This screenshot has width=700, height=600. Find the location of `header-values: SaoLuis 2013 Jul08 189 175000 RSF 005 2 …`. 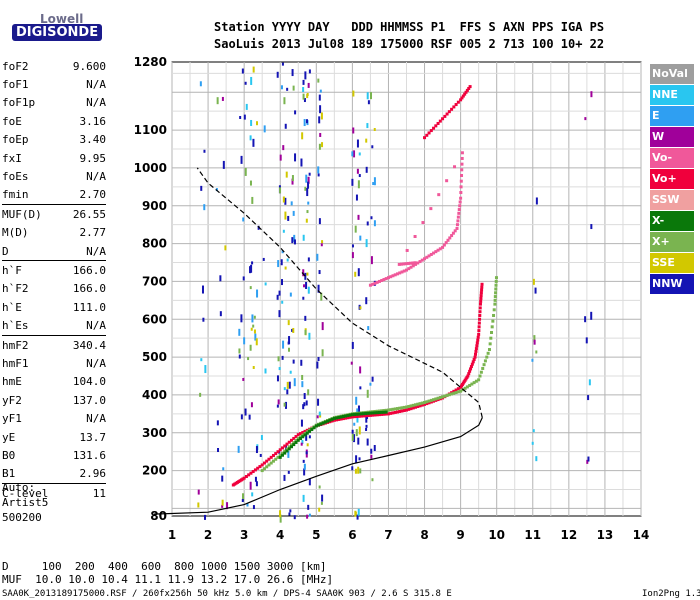

header-values: SaoLuis 2013 Jul08 189 175000 RSF 005 2 … is located at coordinates (409, 44).